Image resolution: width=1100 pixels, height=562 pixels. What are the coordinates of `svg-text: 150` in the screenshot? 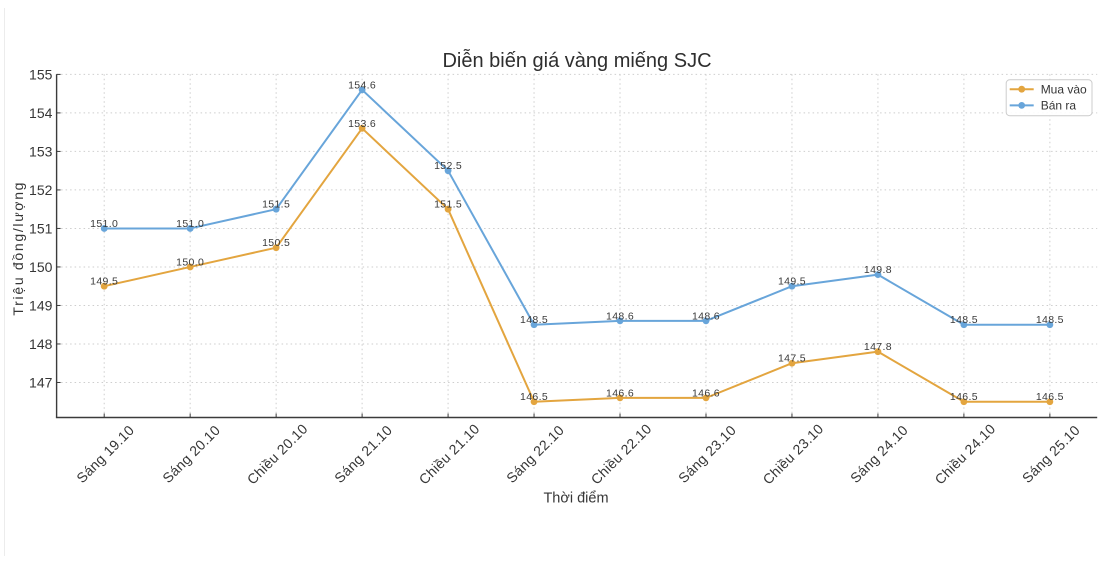 It's located at (41, 267).